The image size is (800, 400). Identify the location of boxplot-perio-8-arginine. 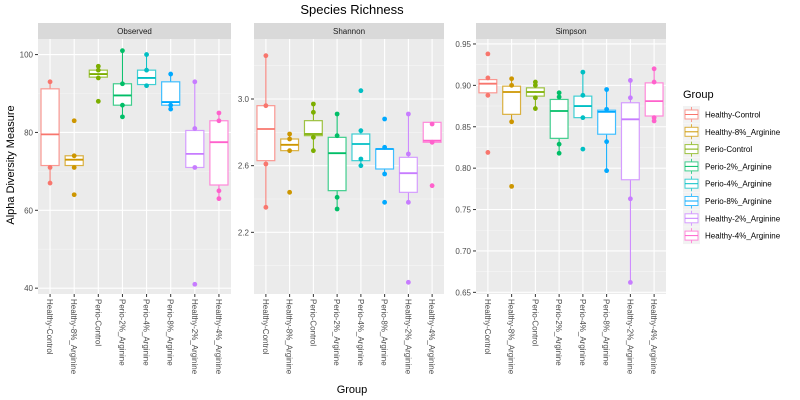
(171, 91).